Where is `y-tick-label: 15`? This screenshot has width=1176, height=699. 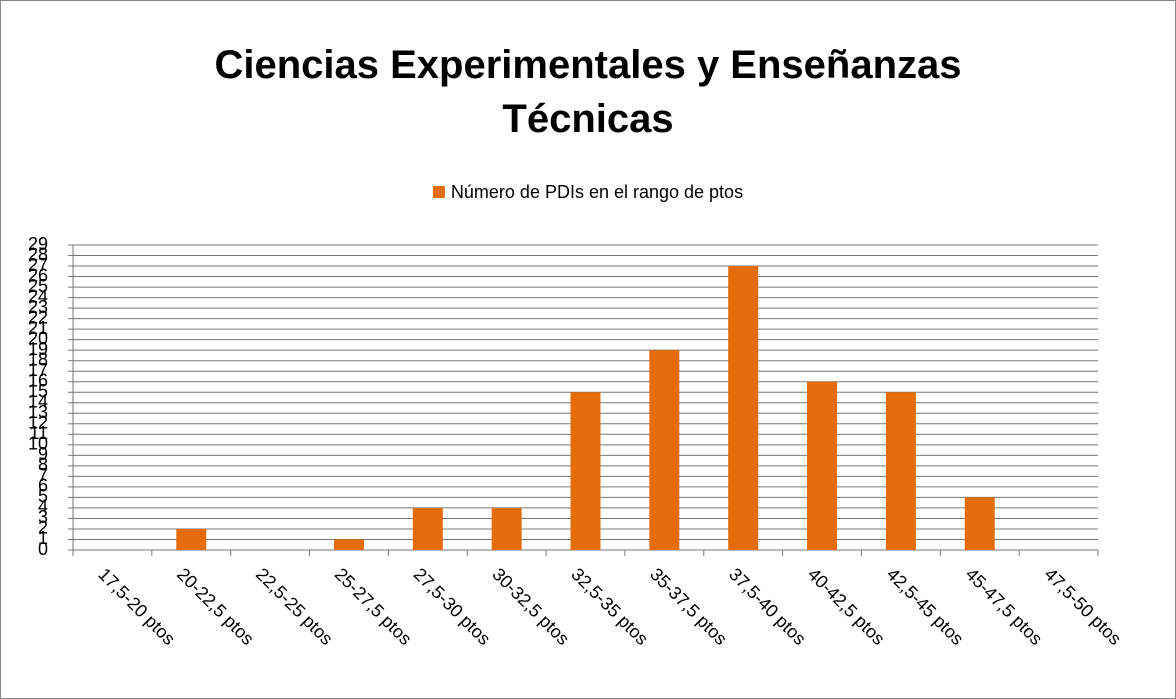
y-tick-label: 15 is located at coordinates (38, 391).